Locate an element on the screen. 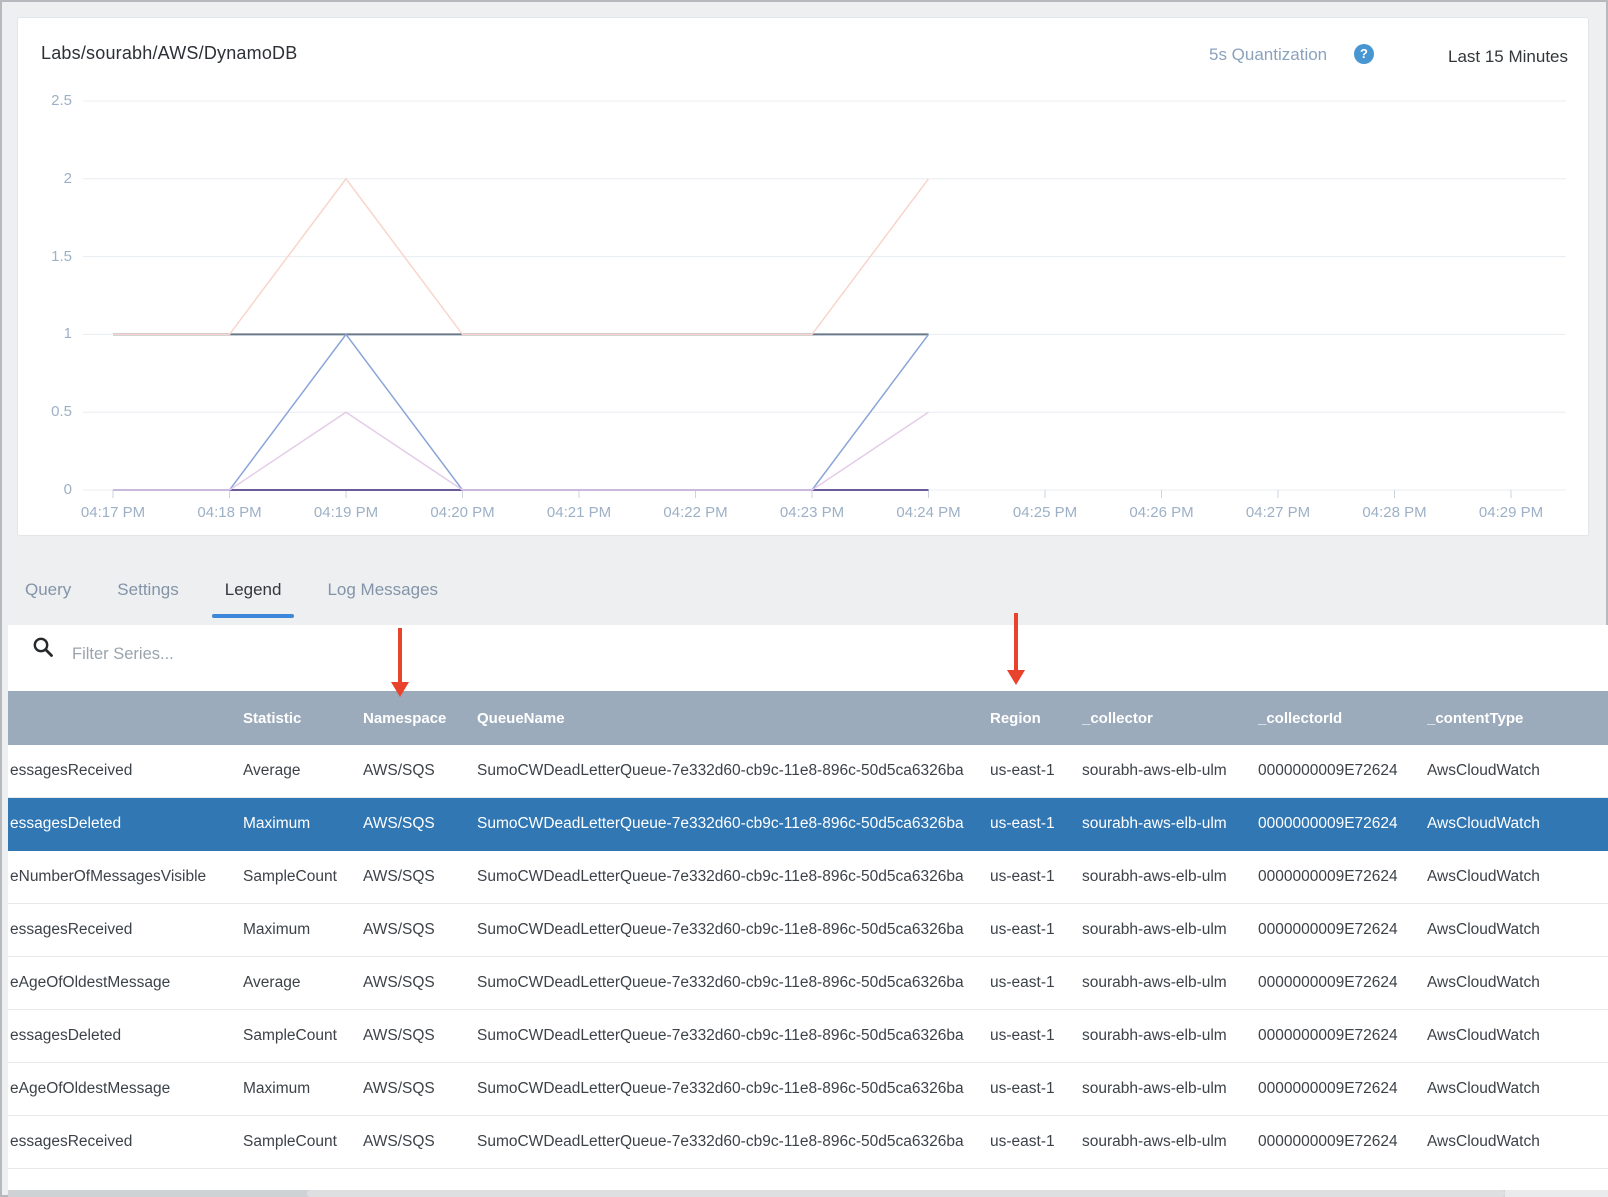 The width and height of the screenshot is (1608, 1197). chart-title: Labs/sourabh/AWS/DynamoDB is located at coordinates (169, 53).